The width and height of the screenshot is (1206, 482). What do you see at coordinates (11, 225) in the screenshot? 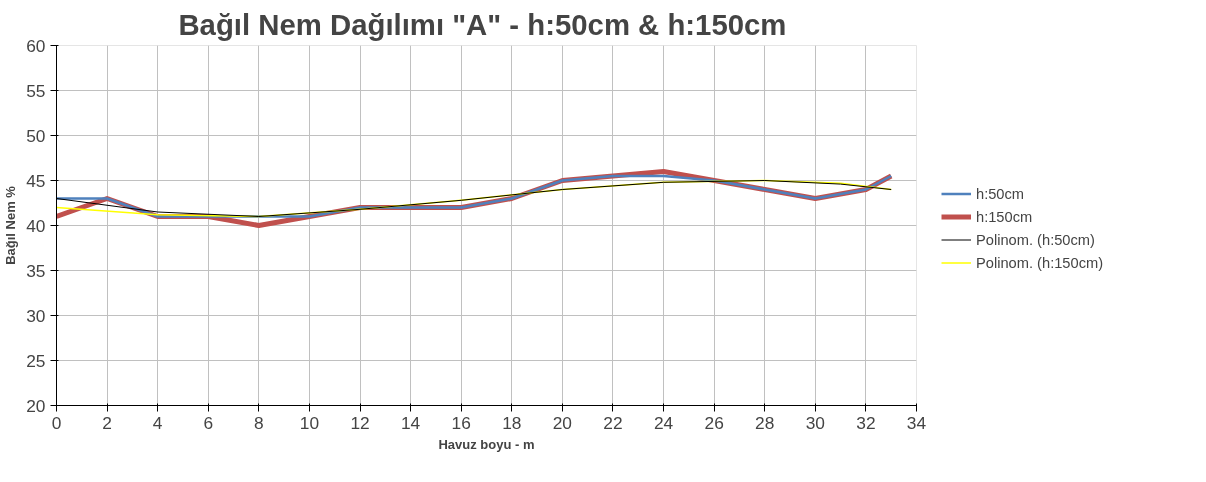
I see `y-axis-title: Bağıl Nem %` at bounding box center [11, 225].